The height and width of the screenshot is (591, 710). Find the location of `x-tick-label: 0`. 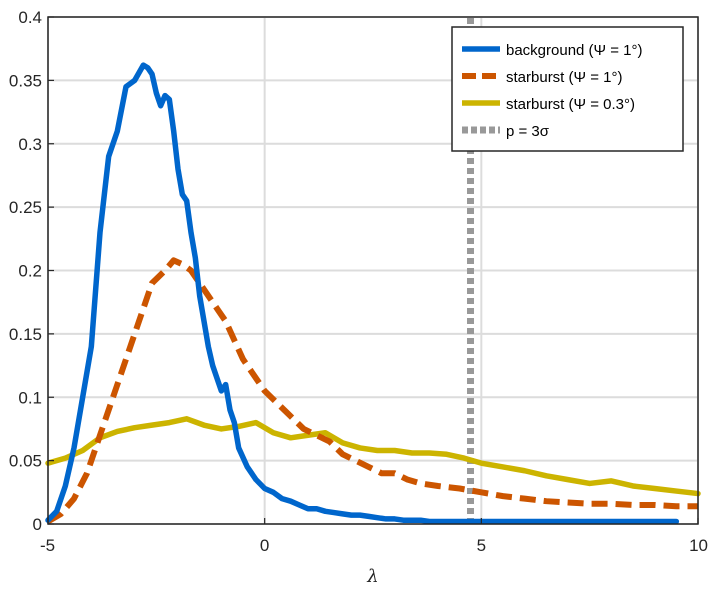

x-tick-label: 0 is located at coordinates (264, 545).